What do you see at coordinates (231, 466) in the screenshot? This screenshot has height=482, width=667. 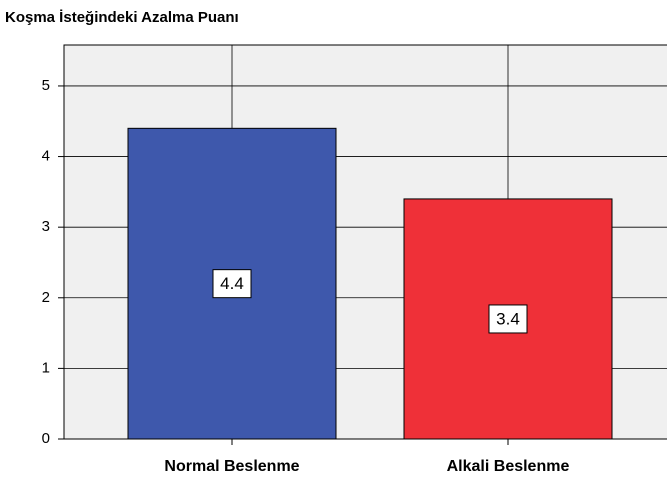 I see `x-tick-label: Normal Beslenme` at bounding box center [231, 466].